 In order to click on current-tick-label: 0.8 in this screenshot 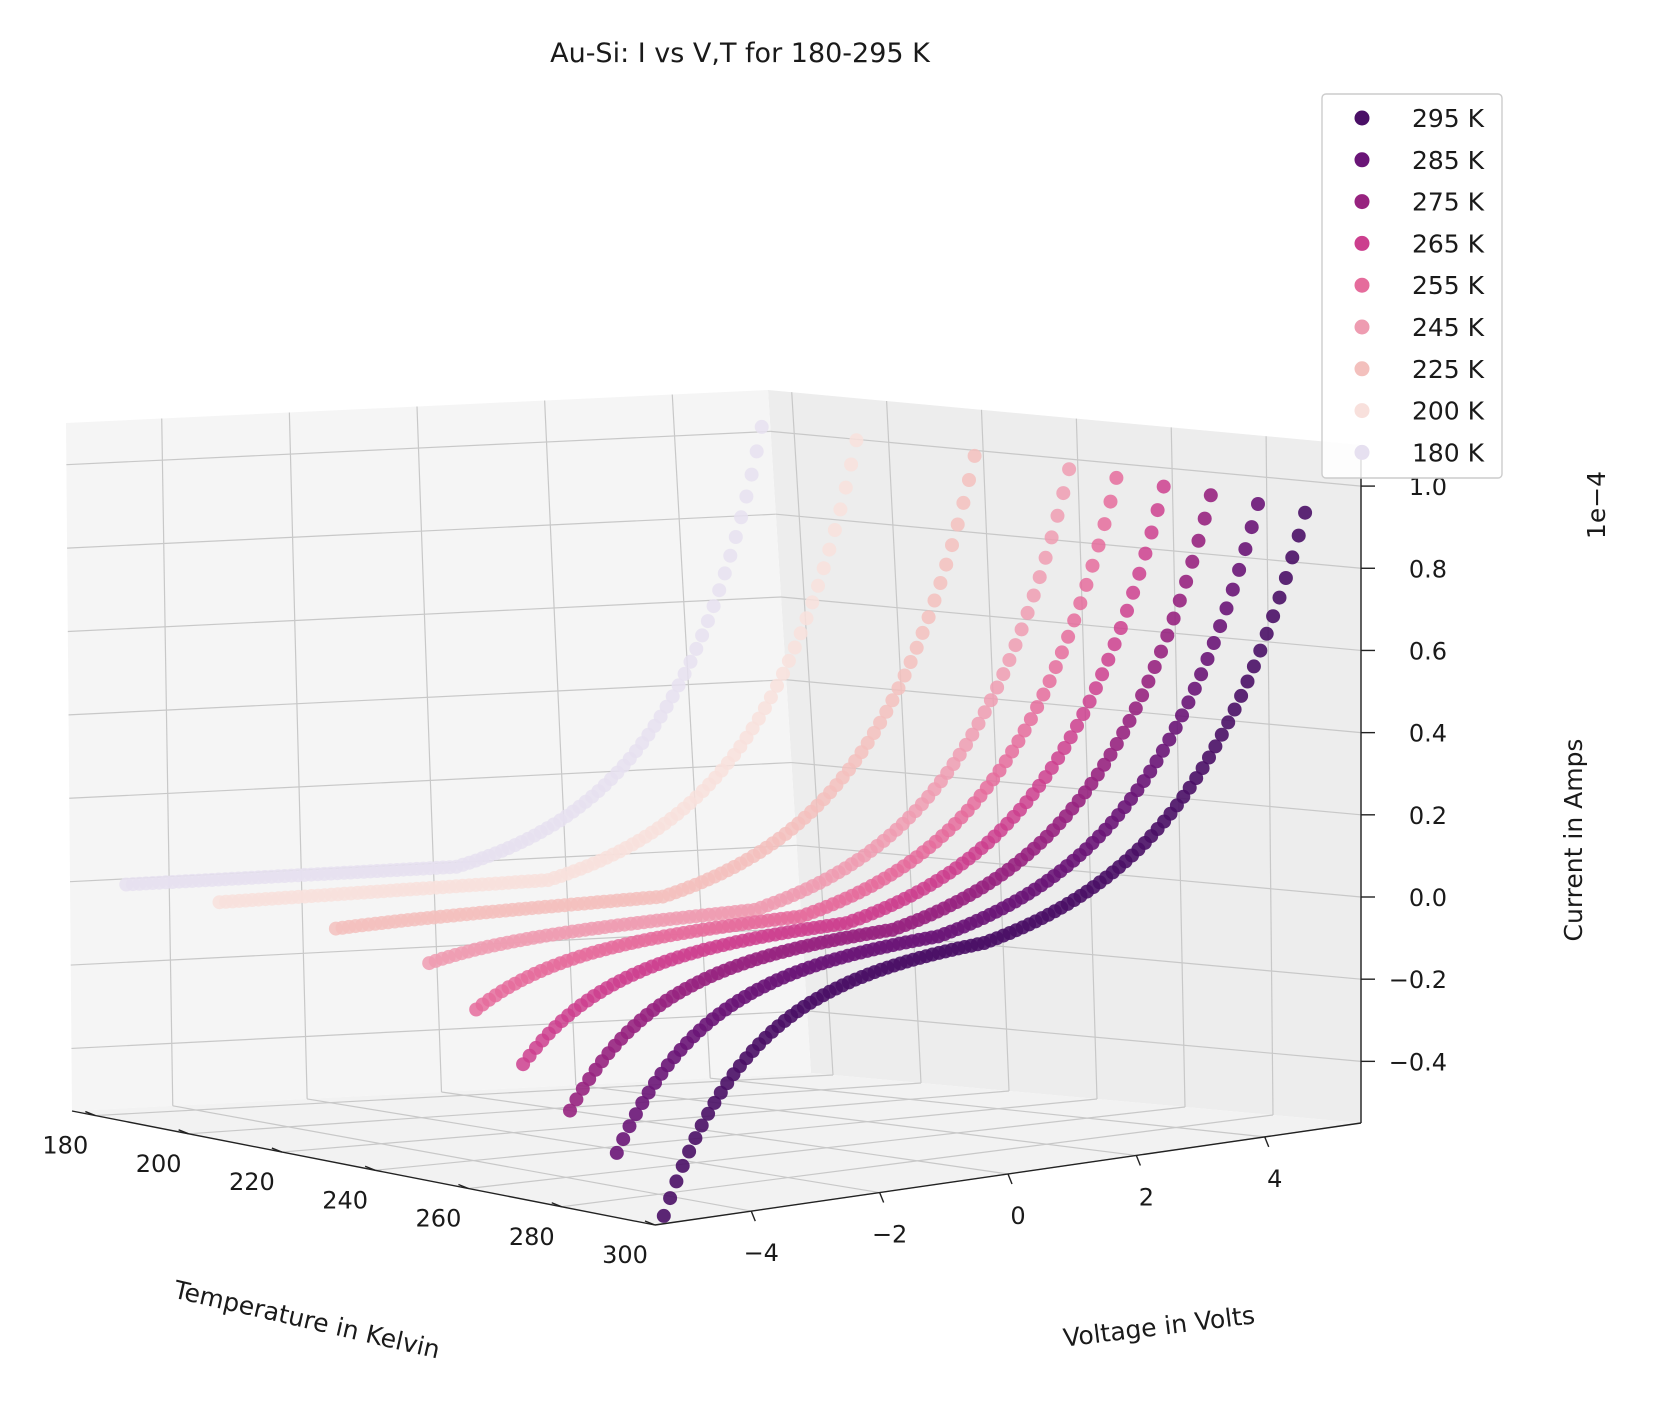, I will do `click(1428, 569)`.